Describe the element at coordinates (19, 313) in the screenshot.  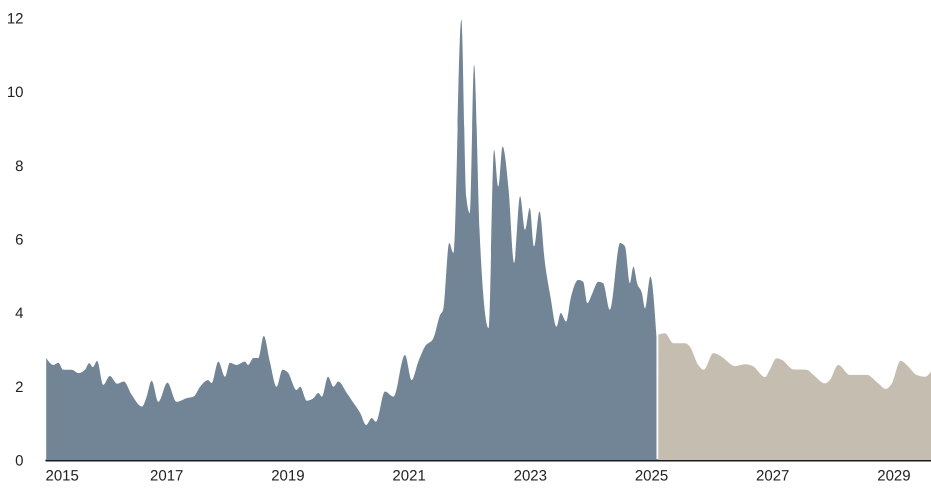
I see `y-tick-label: 4` at that location.